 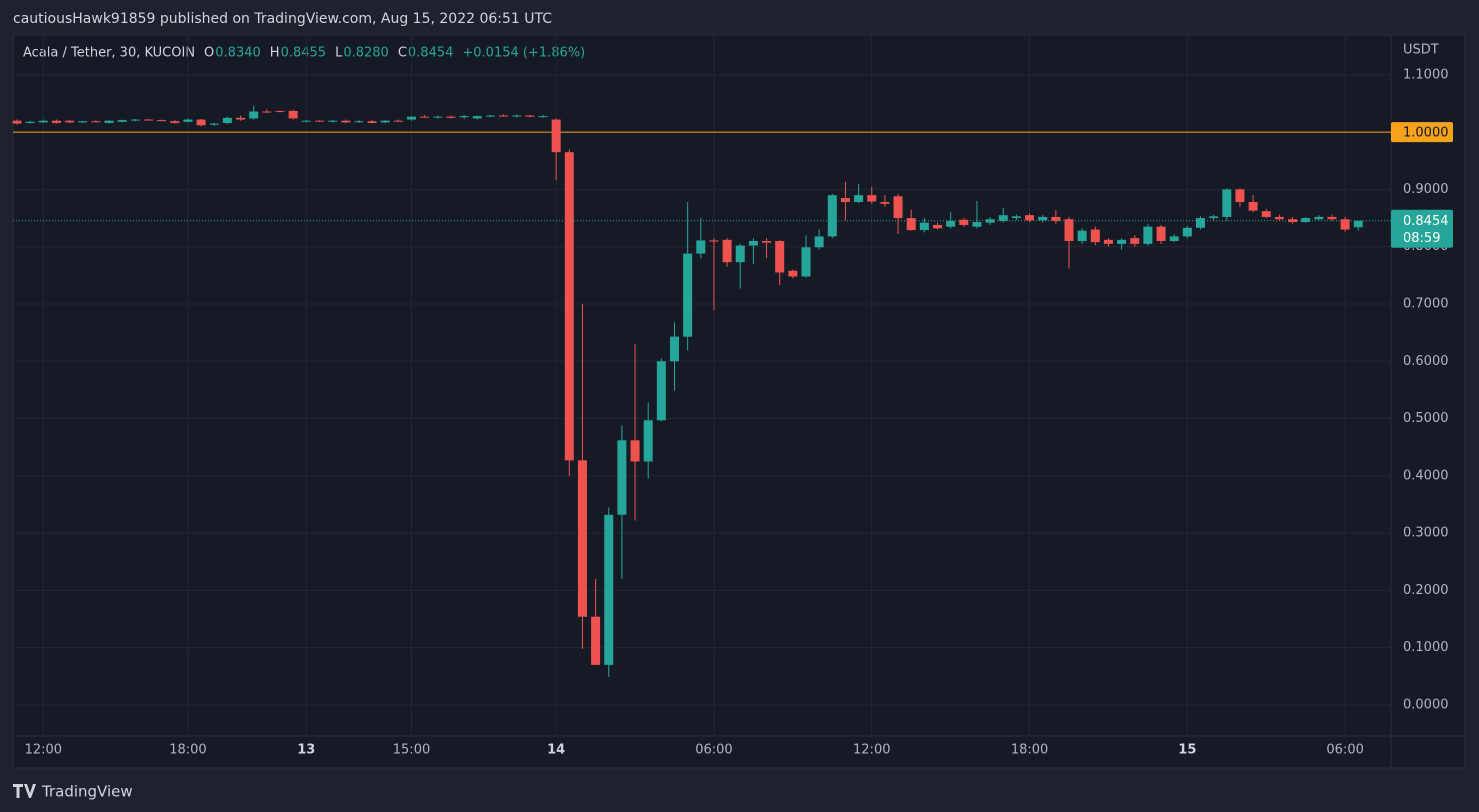 What do you see at coordinates (1187, 750) in the screenshot?
I see `x-tick-label: 15` at bounding box center [1187, 750].